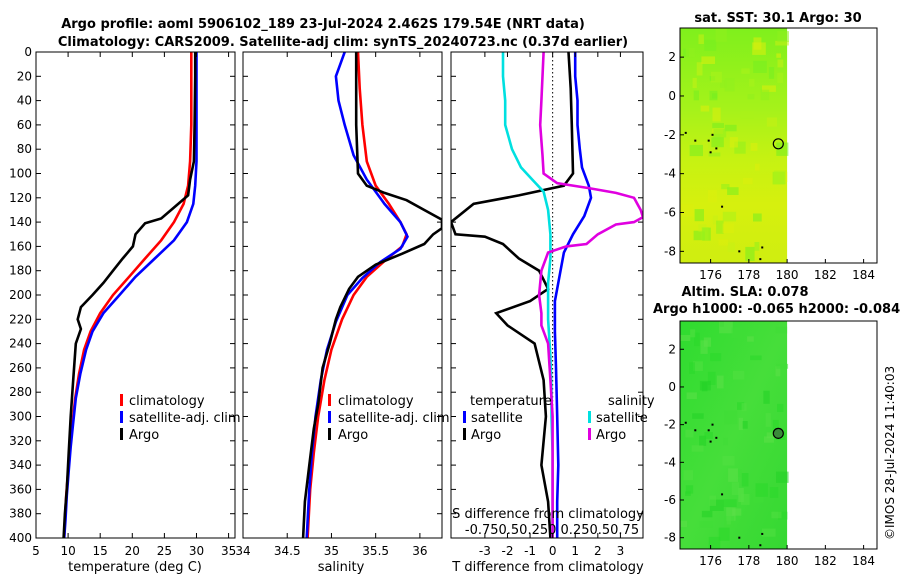 This screenshot has width=900, height=580. What do you see at coordinates (287, 551) in the screenshot?
I see `x-tick-label: 34.5` at bounding box center [287, 551].